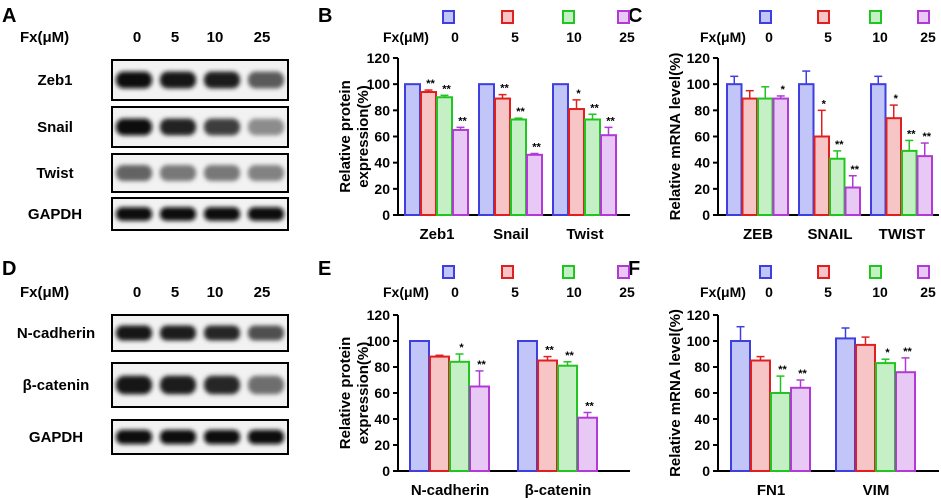 The image size is (941, 498). I want to click on blot-row-label: β-catenin, so click(56, 385).